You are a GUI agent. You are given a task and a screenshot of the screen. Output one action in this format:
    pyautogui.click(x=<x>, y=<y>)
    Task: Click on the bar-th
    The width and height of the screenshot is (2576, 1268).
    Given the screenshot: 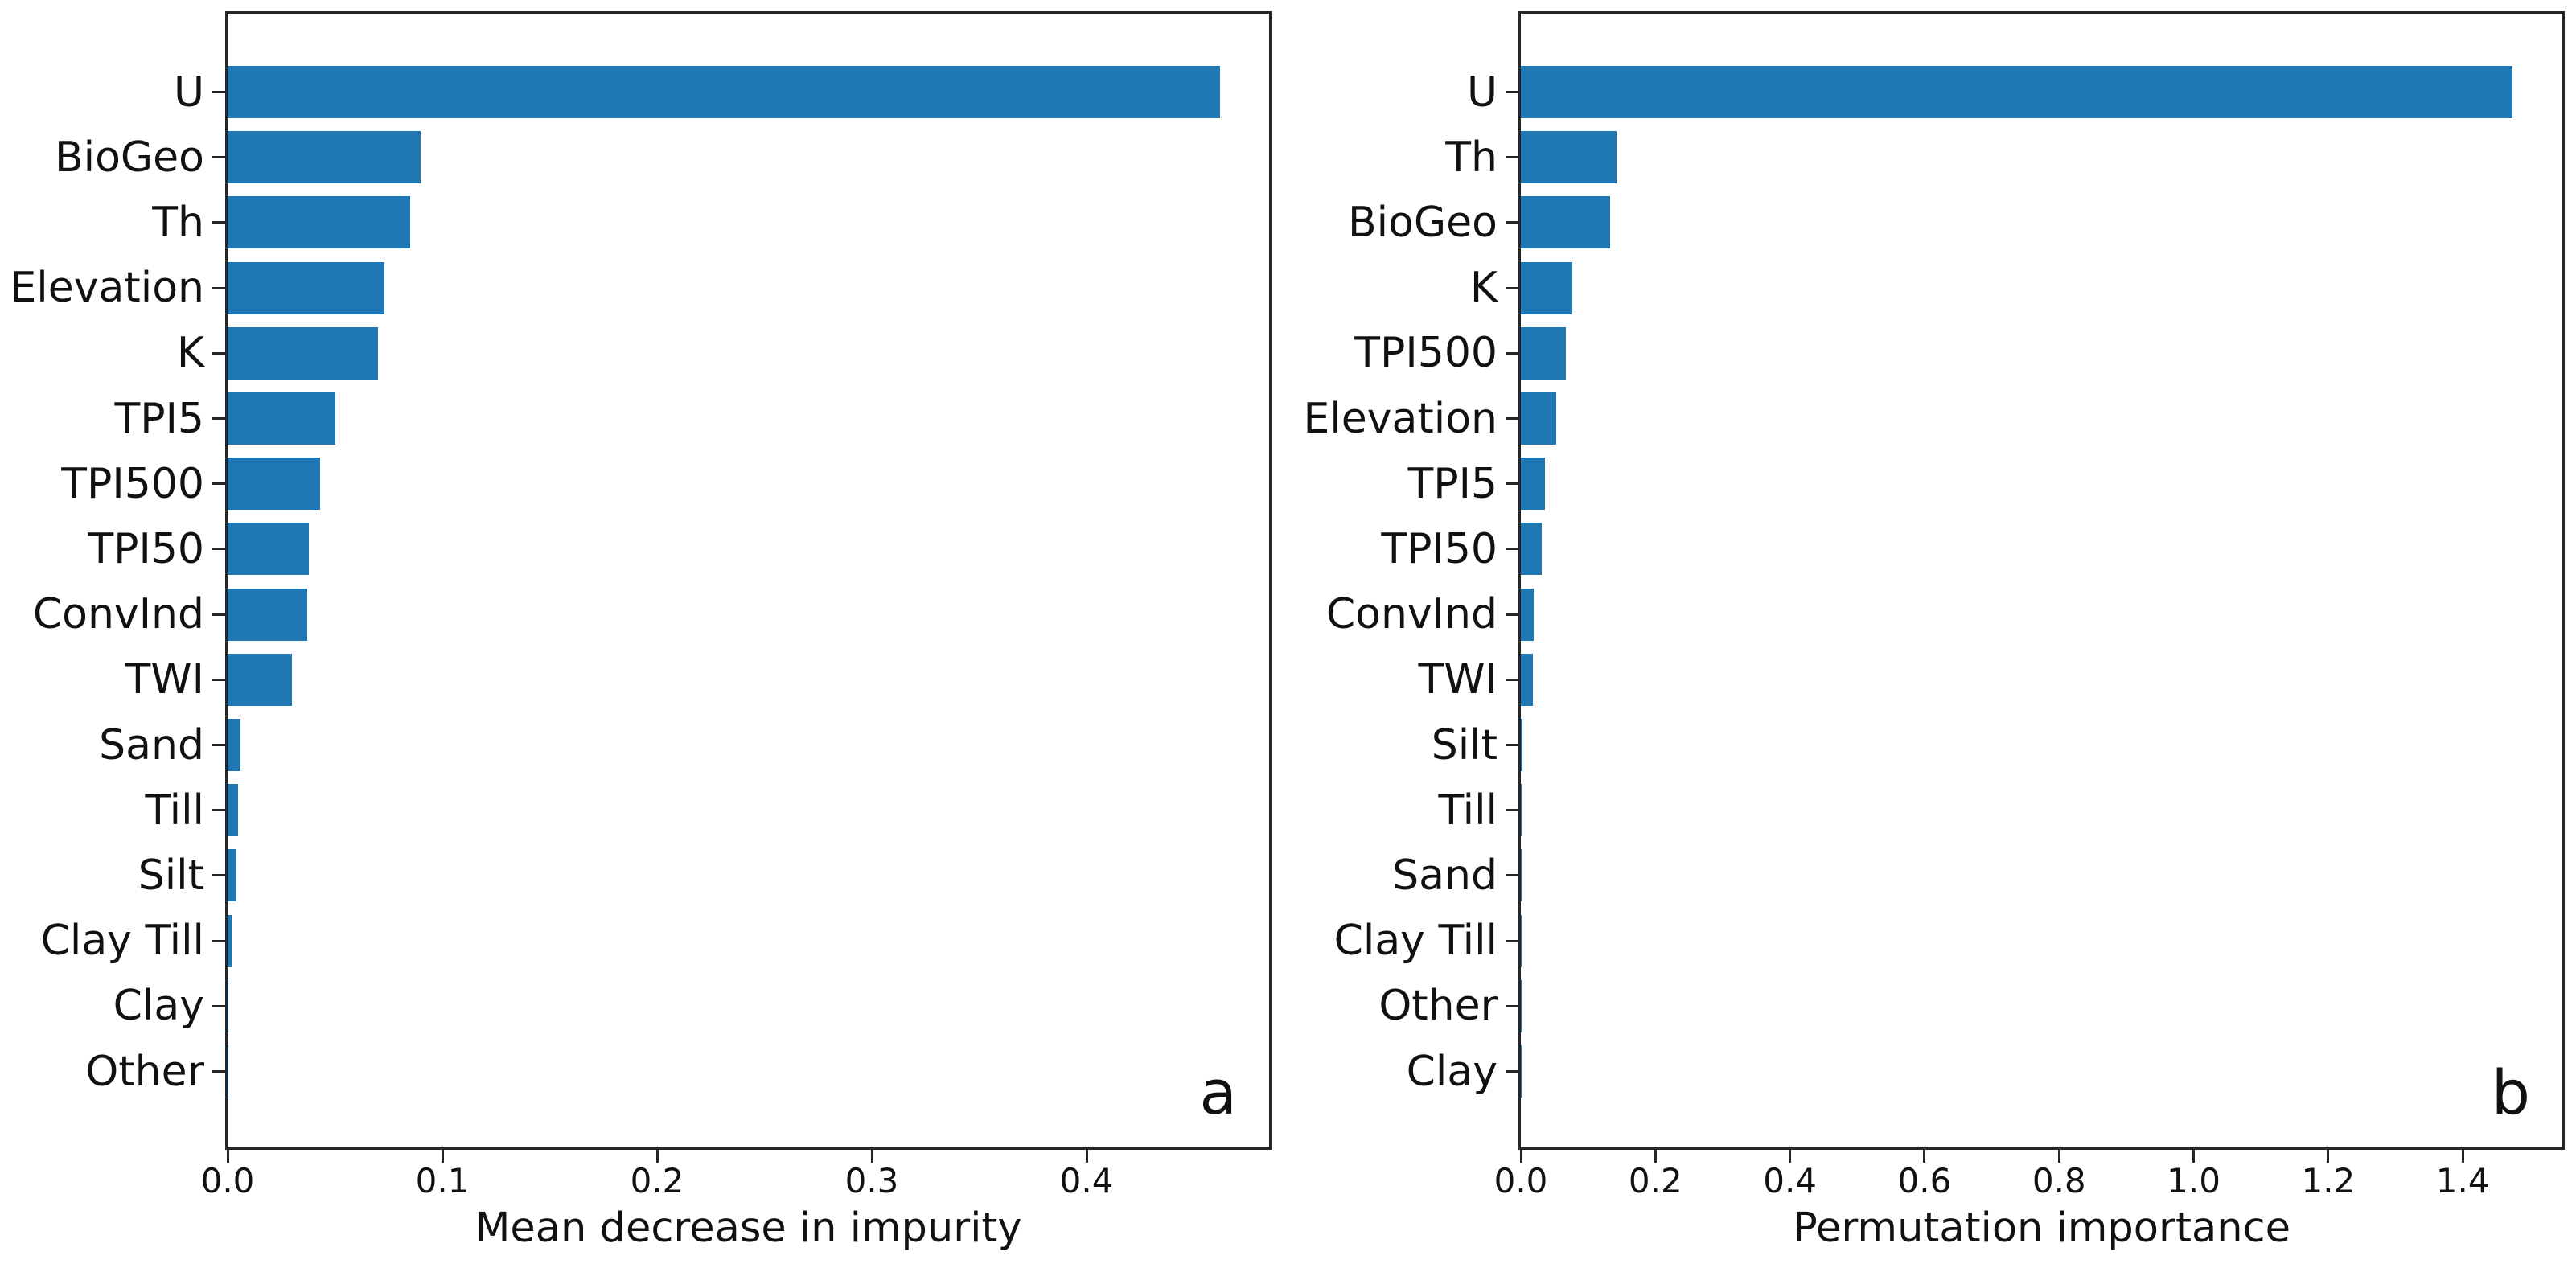 What is the action you would take?
    pyautogui.click(x=319, y=222)
    